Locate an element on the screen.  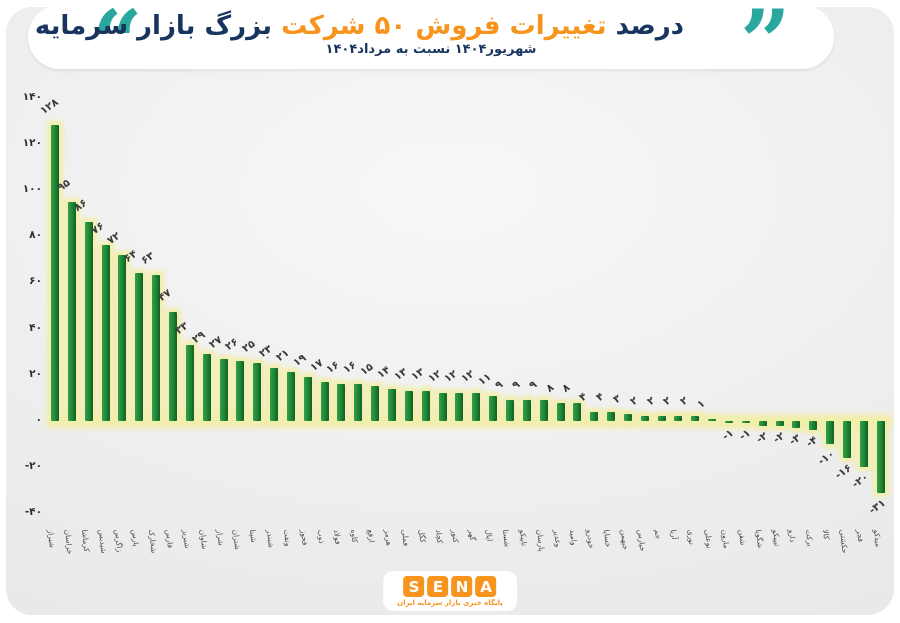
category-label-text: شراز is located at coordinates (220, 537).